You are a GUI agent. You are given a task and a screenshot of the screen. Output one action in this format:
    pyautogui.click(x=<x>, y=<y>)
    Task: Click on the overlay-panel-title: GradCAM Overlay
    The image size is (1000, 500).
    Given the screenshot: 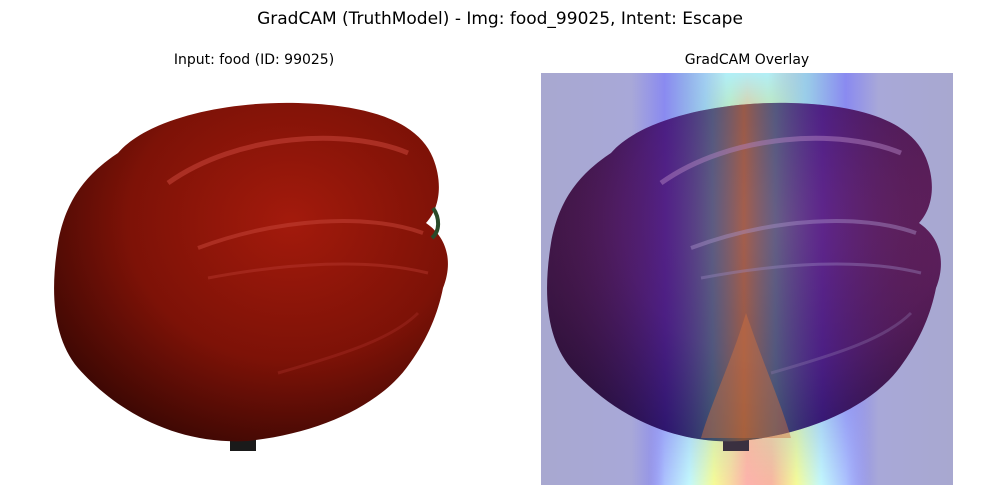 What is the action you would take?
    pyautogui.click(x=747, y=60)
    